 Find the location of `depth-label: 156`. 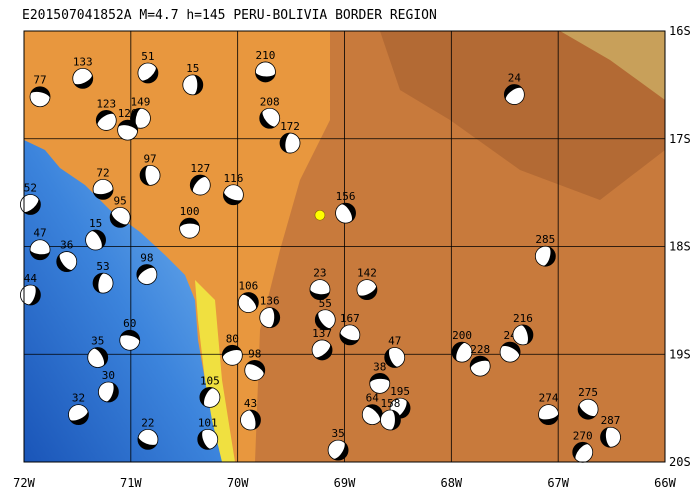

depth-label: 156 is located at coordinates (346, 196).